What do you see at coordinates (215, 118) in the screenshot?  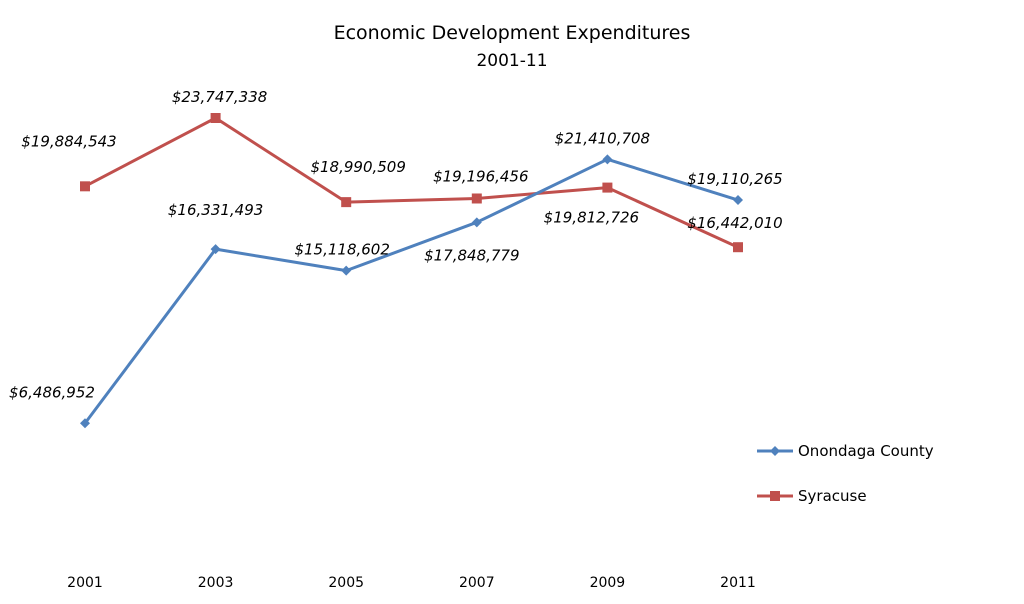 I see `syracuse-point-2003` at bounding box center [215, 118].